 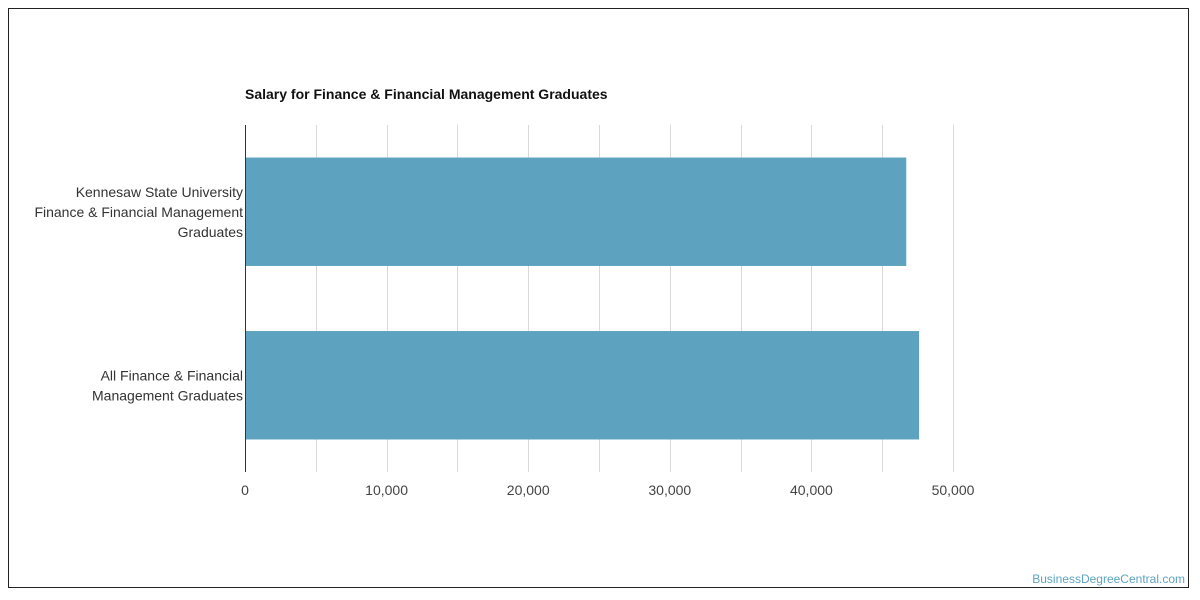 I want to click on x-tick-label: 10,000, so click(x=386, y=490).